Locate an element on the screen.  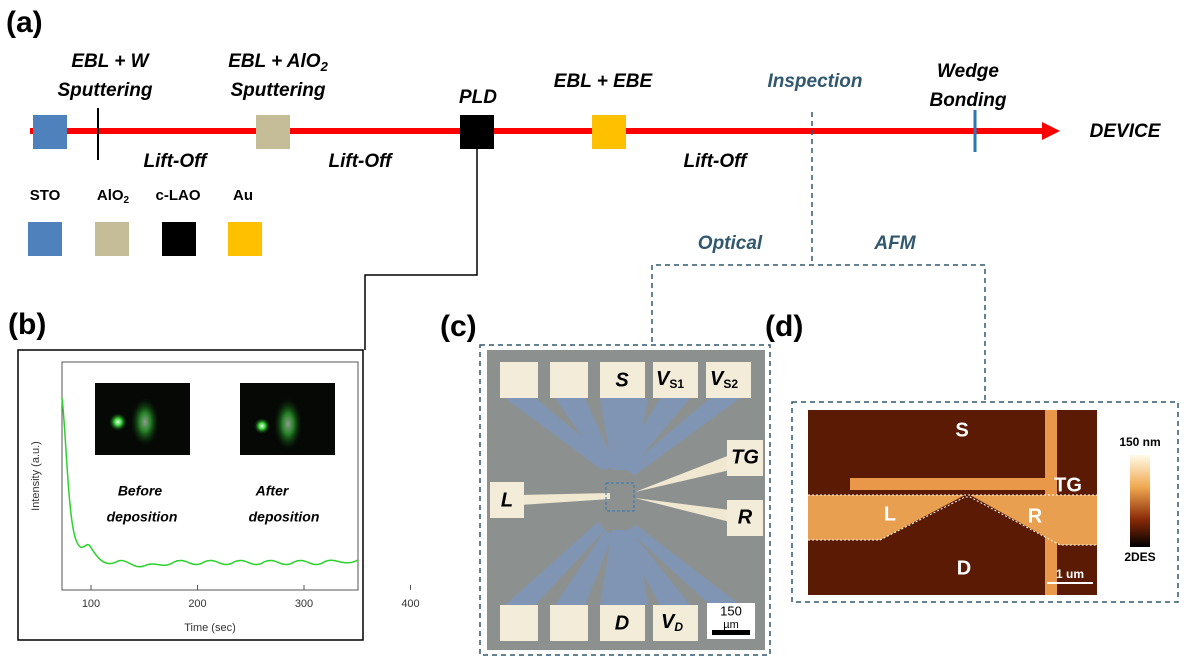
arrow-head is located at coordinates (1051, 131).